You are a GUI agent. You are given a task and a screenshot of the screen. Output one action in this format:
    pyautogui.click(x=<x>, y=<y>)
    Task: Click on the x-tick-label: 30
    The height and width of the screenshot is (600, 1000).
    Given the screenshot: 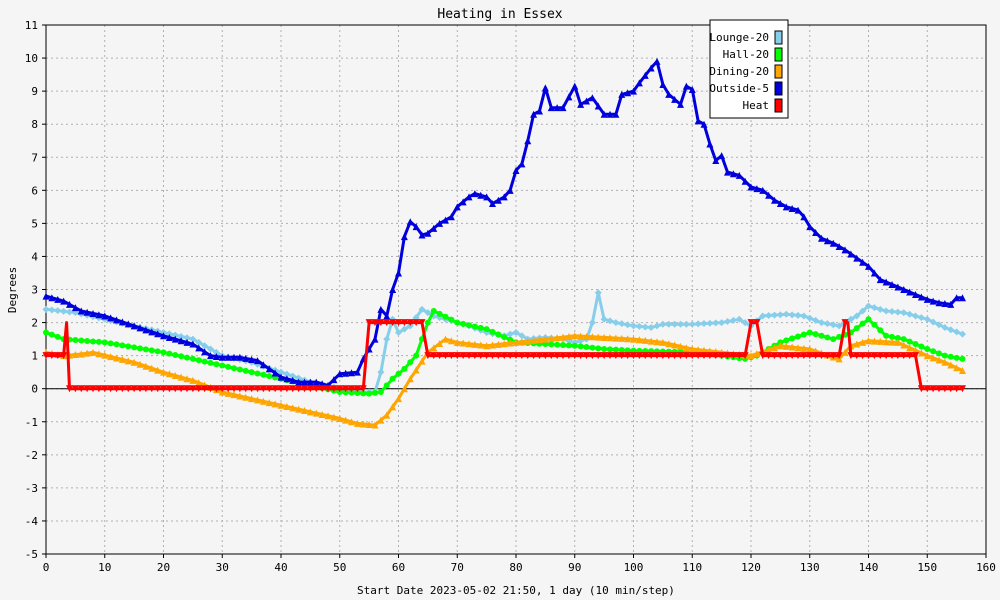 What is the action you would take?
    pyautogui.click(x=222, y=567)
    